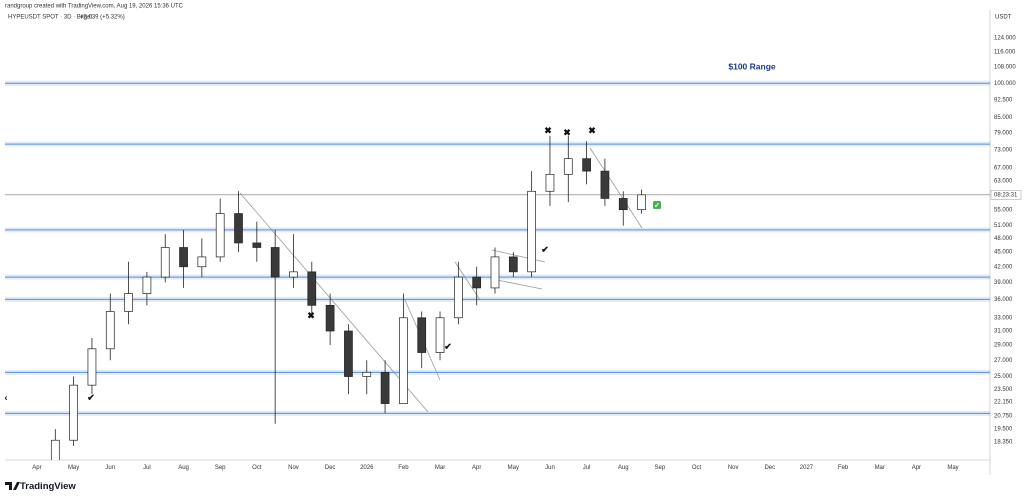 This screenshot has width=1024, height=498. What do you see at coordinates (1003, 169) in the screenshot?
I see `y-tick-label: 67.000` at bounding box center [1003, 169].